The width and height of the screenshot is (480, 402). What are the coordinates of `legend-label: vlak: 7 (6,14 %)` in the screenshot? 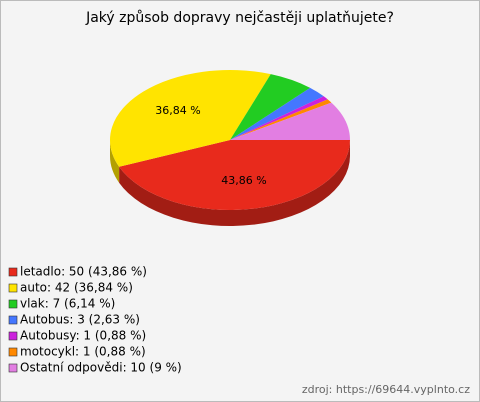 It's located at (67, 304).